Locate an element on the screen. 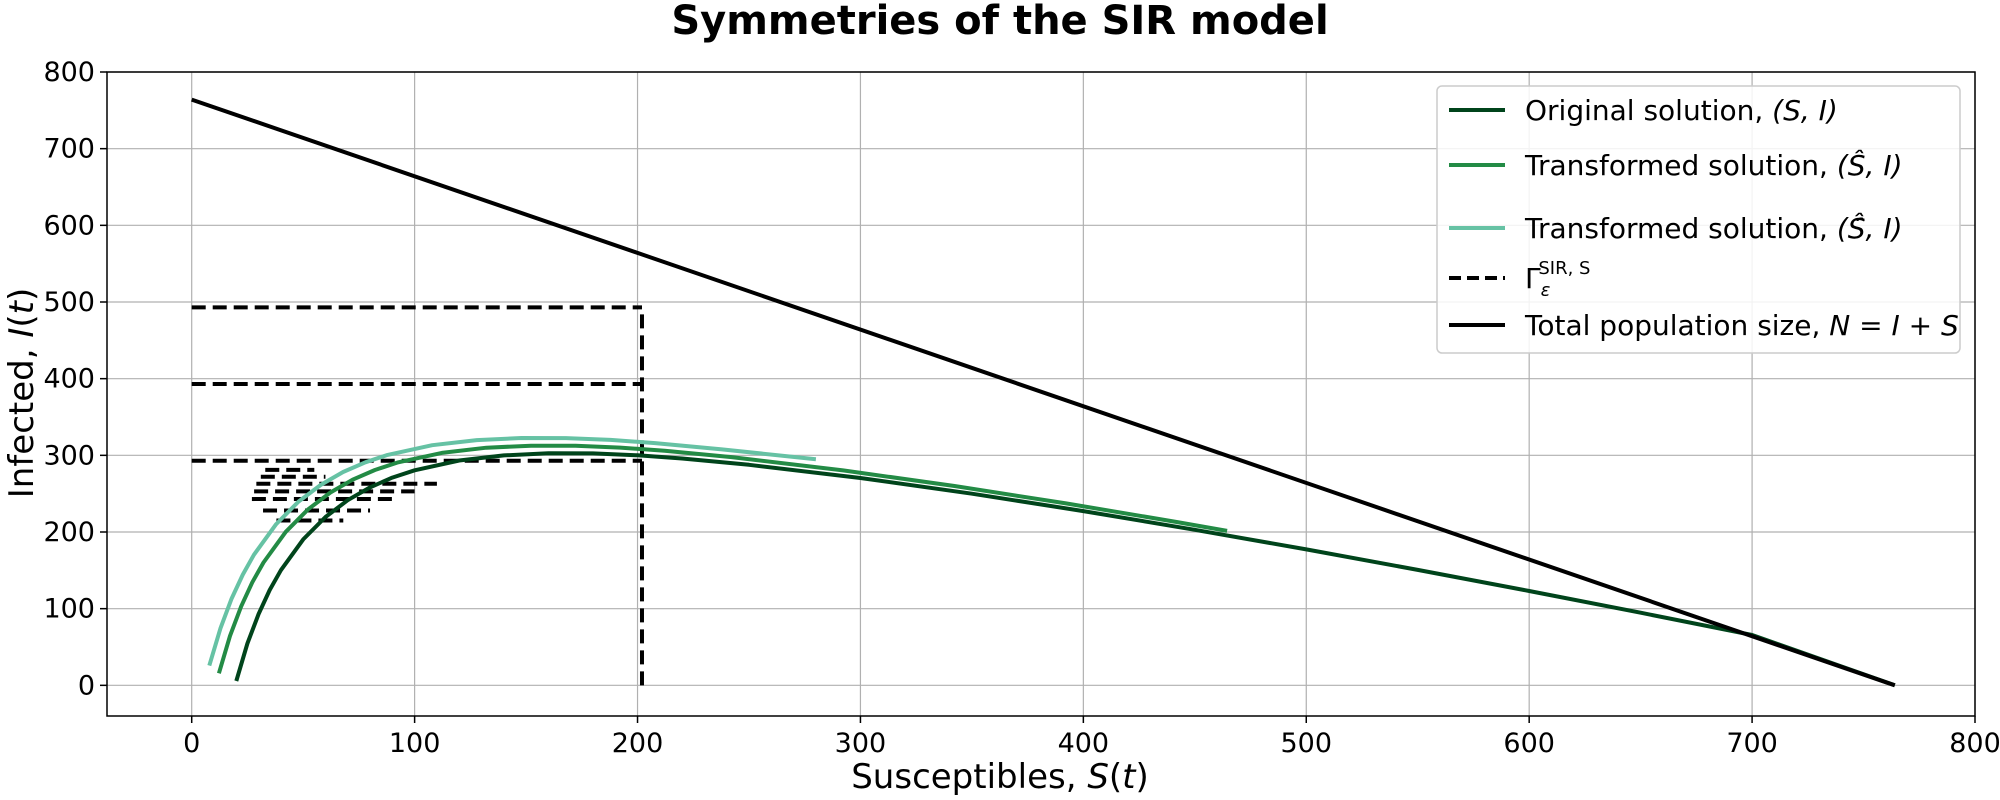  x-axis-label: Susceptibles, S(t) is located at coordinates (1000, 777).